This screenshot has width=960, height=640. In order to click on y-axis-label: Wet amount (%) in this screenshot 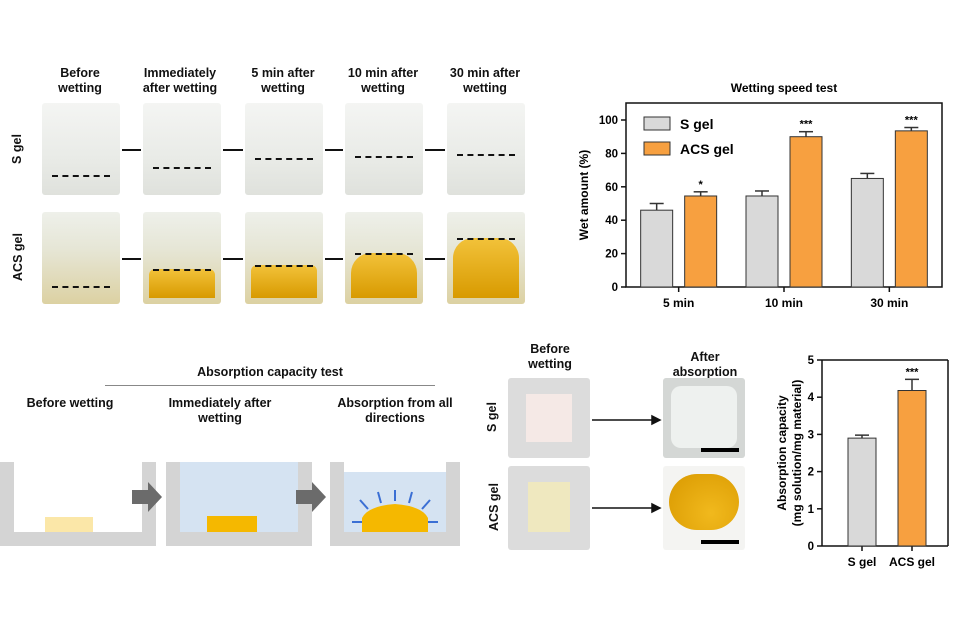, I will do `click(584, 195)`.